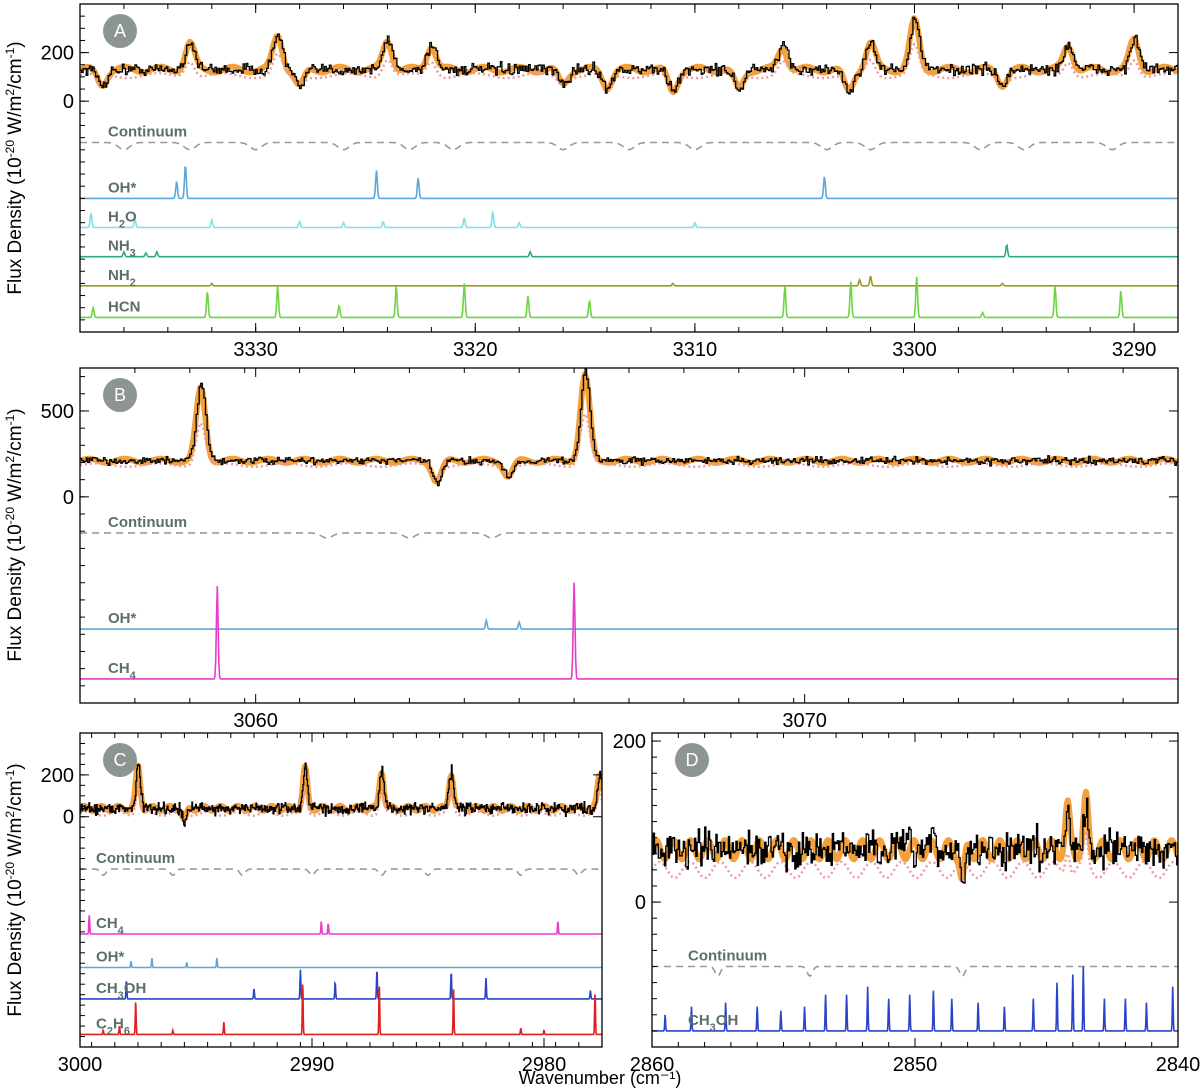  What do you see at coordinates (255, 350) in the screenshot?
I see `x-tick-label: 3330` at bounding box center [255, 350].